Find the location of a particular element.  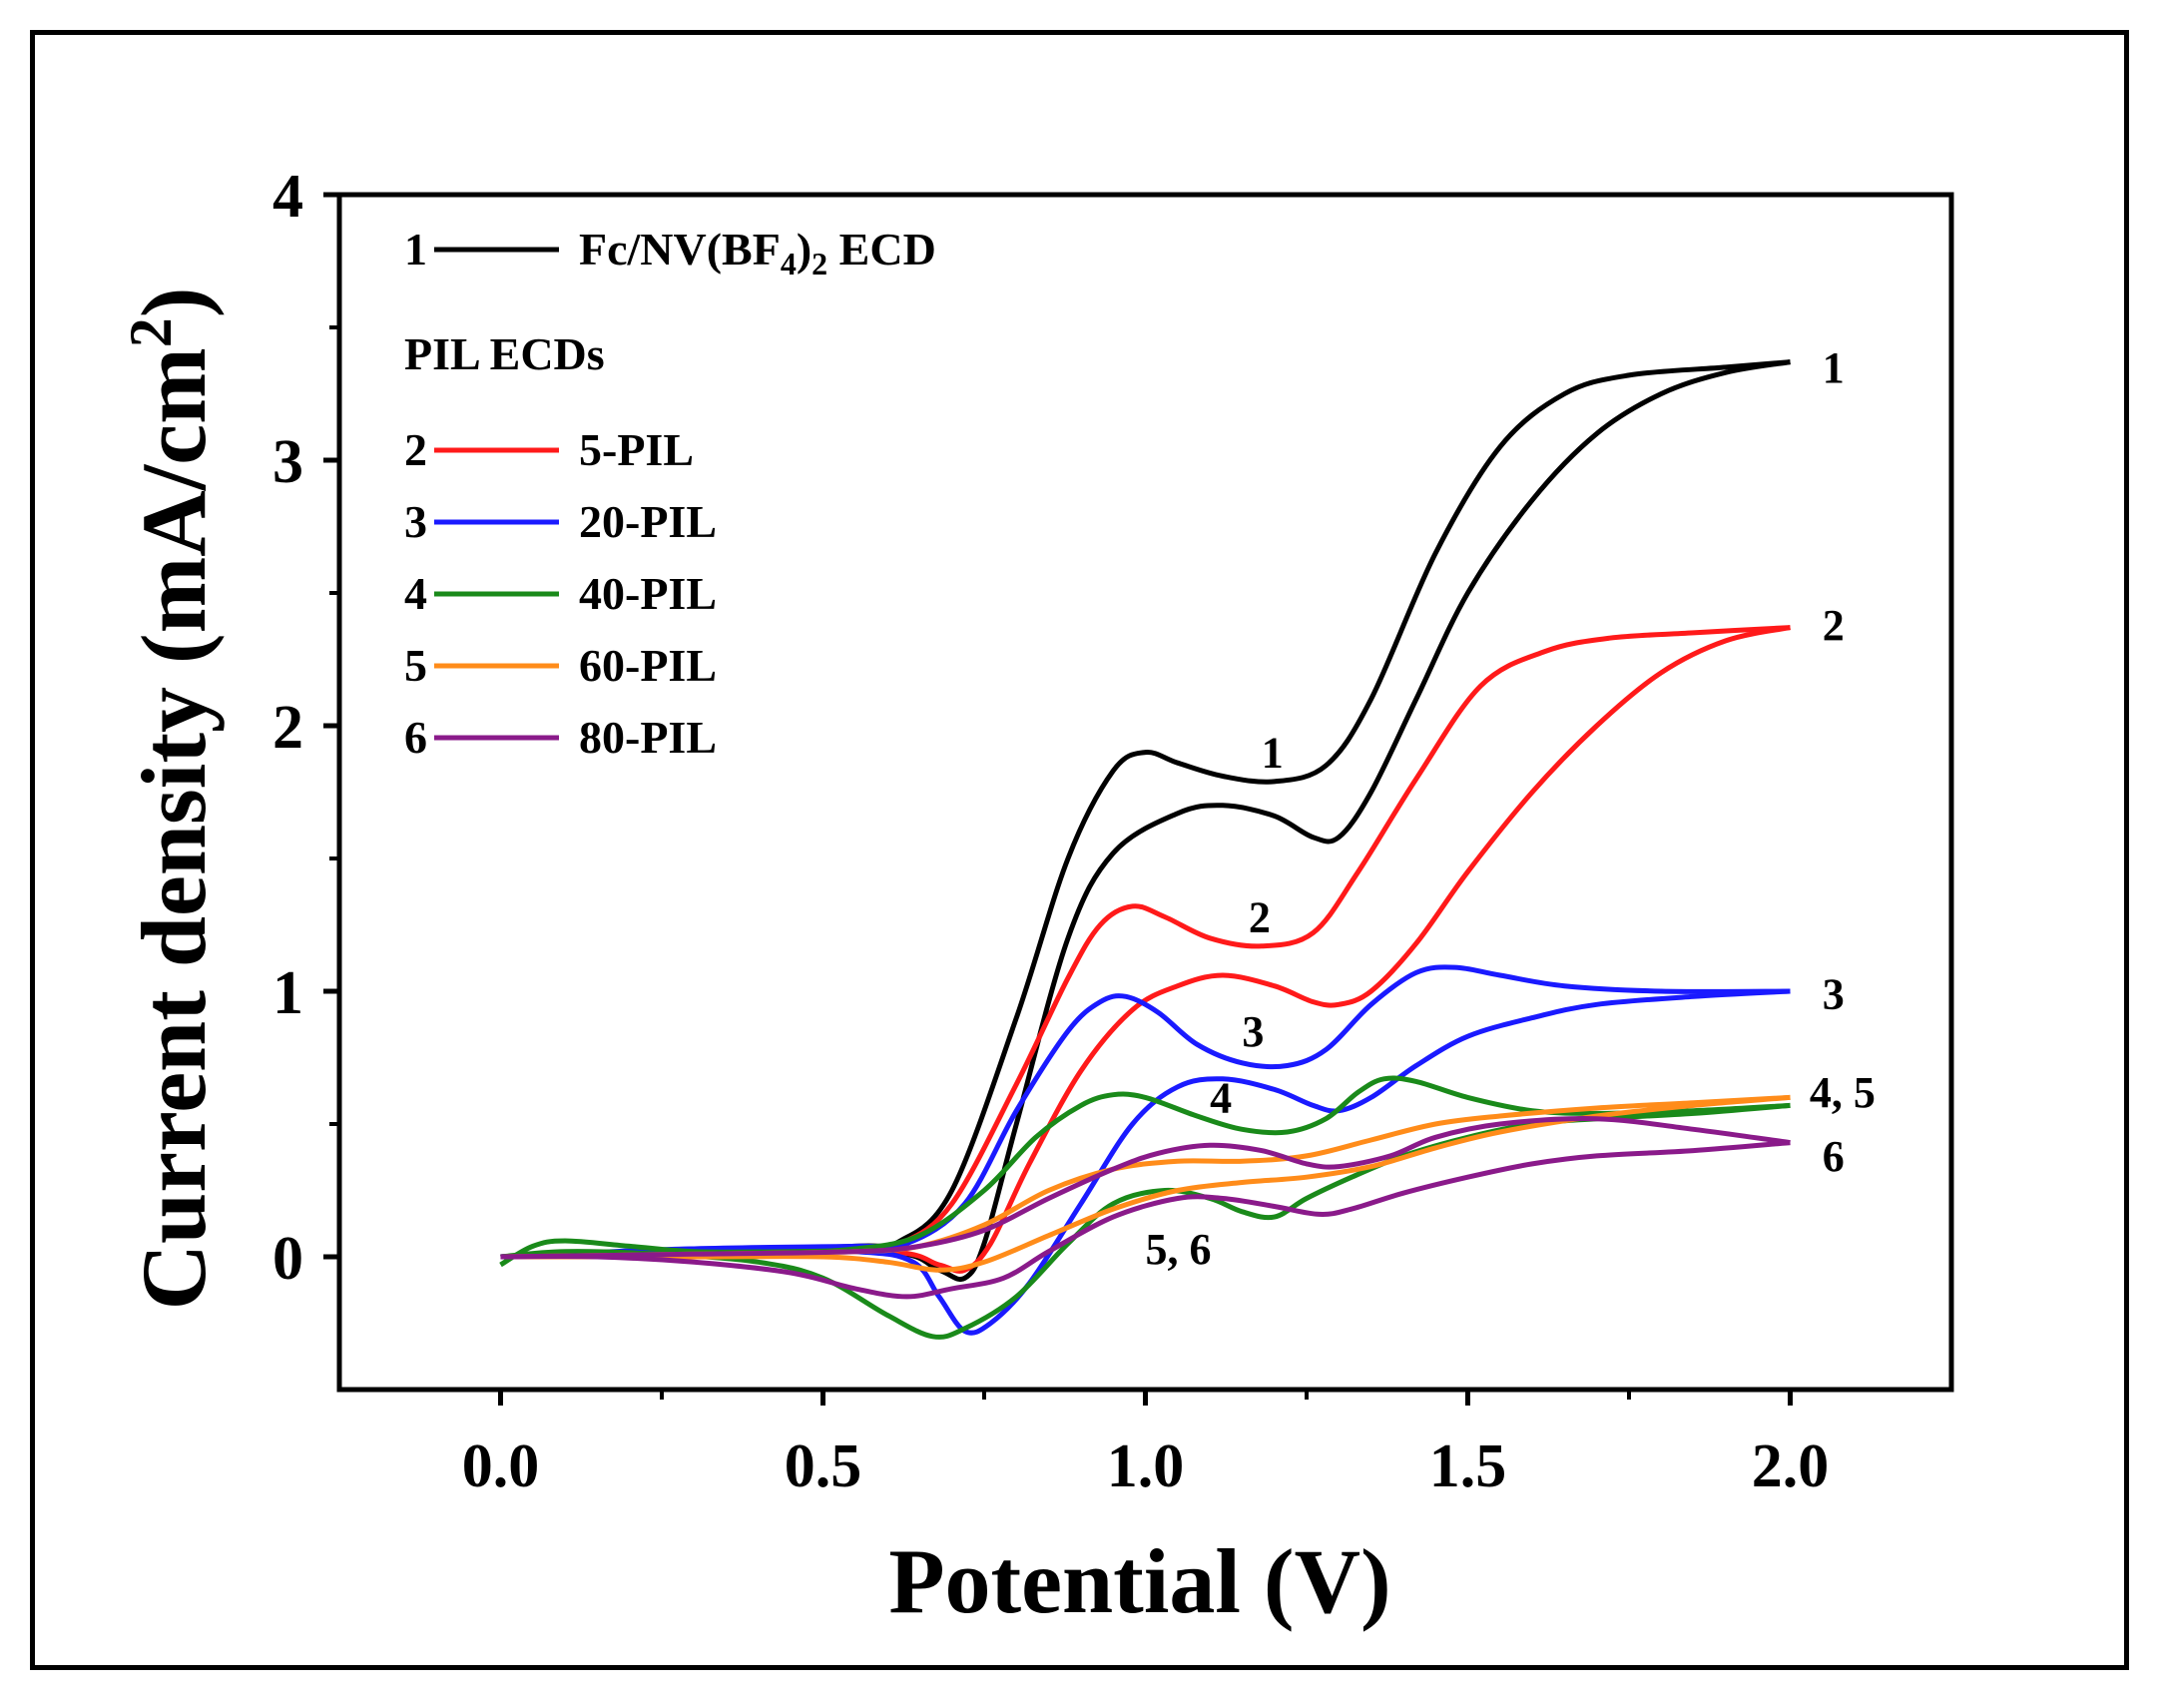

legend-label: 80-PIL is located at coordinates (648, 737).